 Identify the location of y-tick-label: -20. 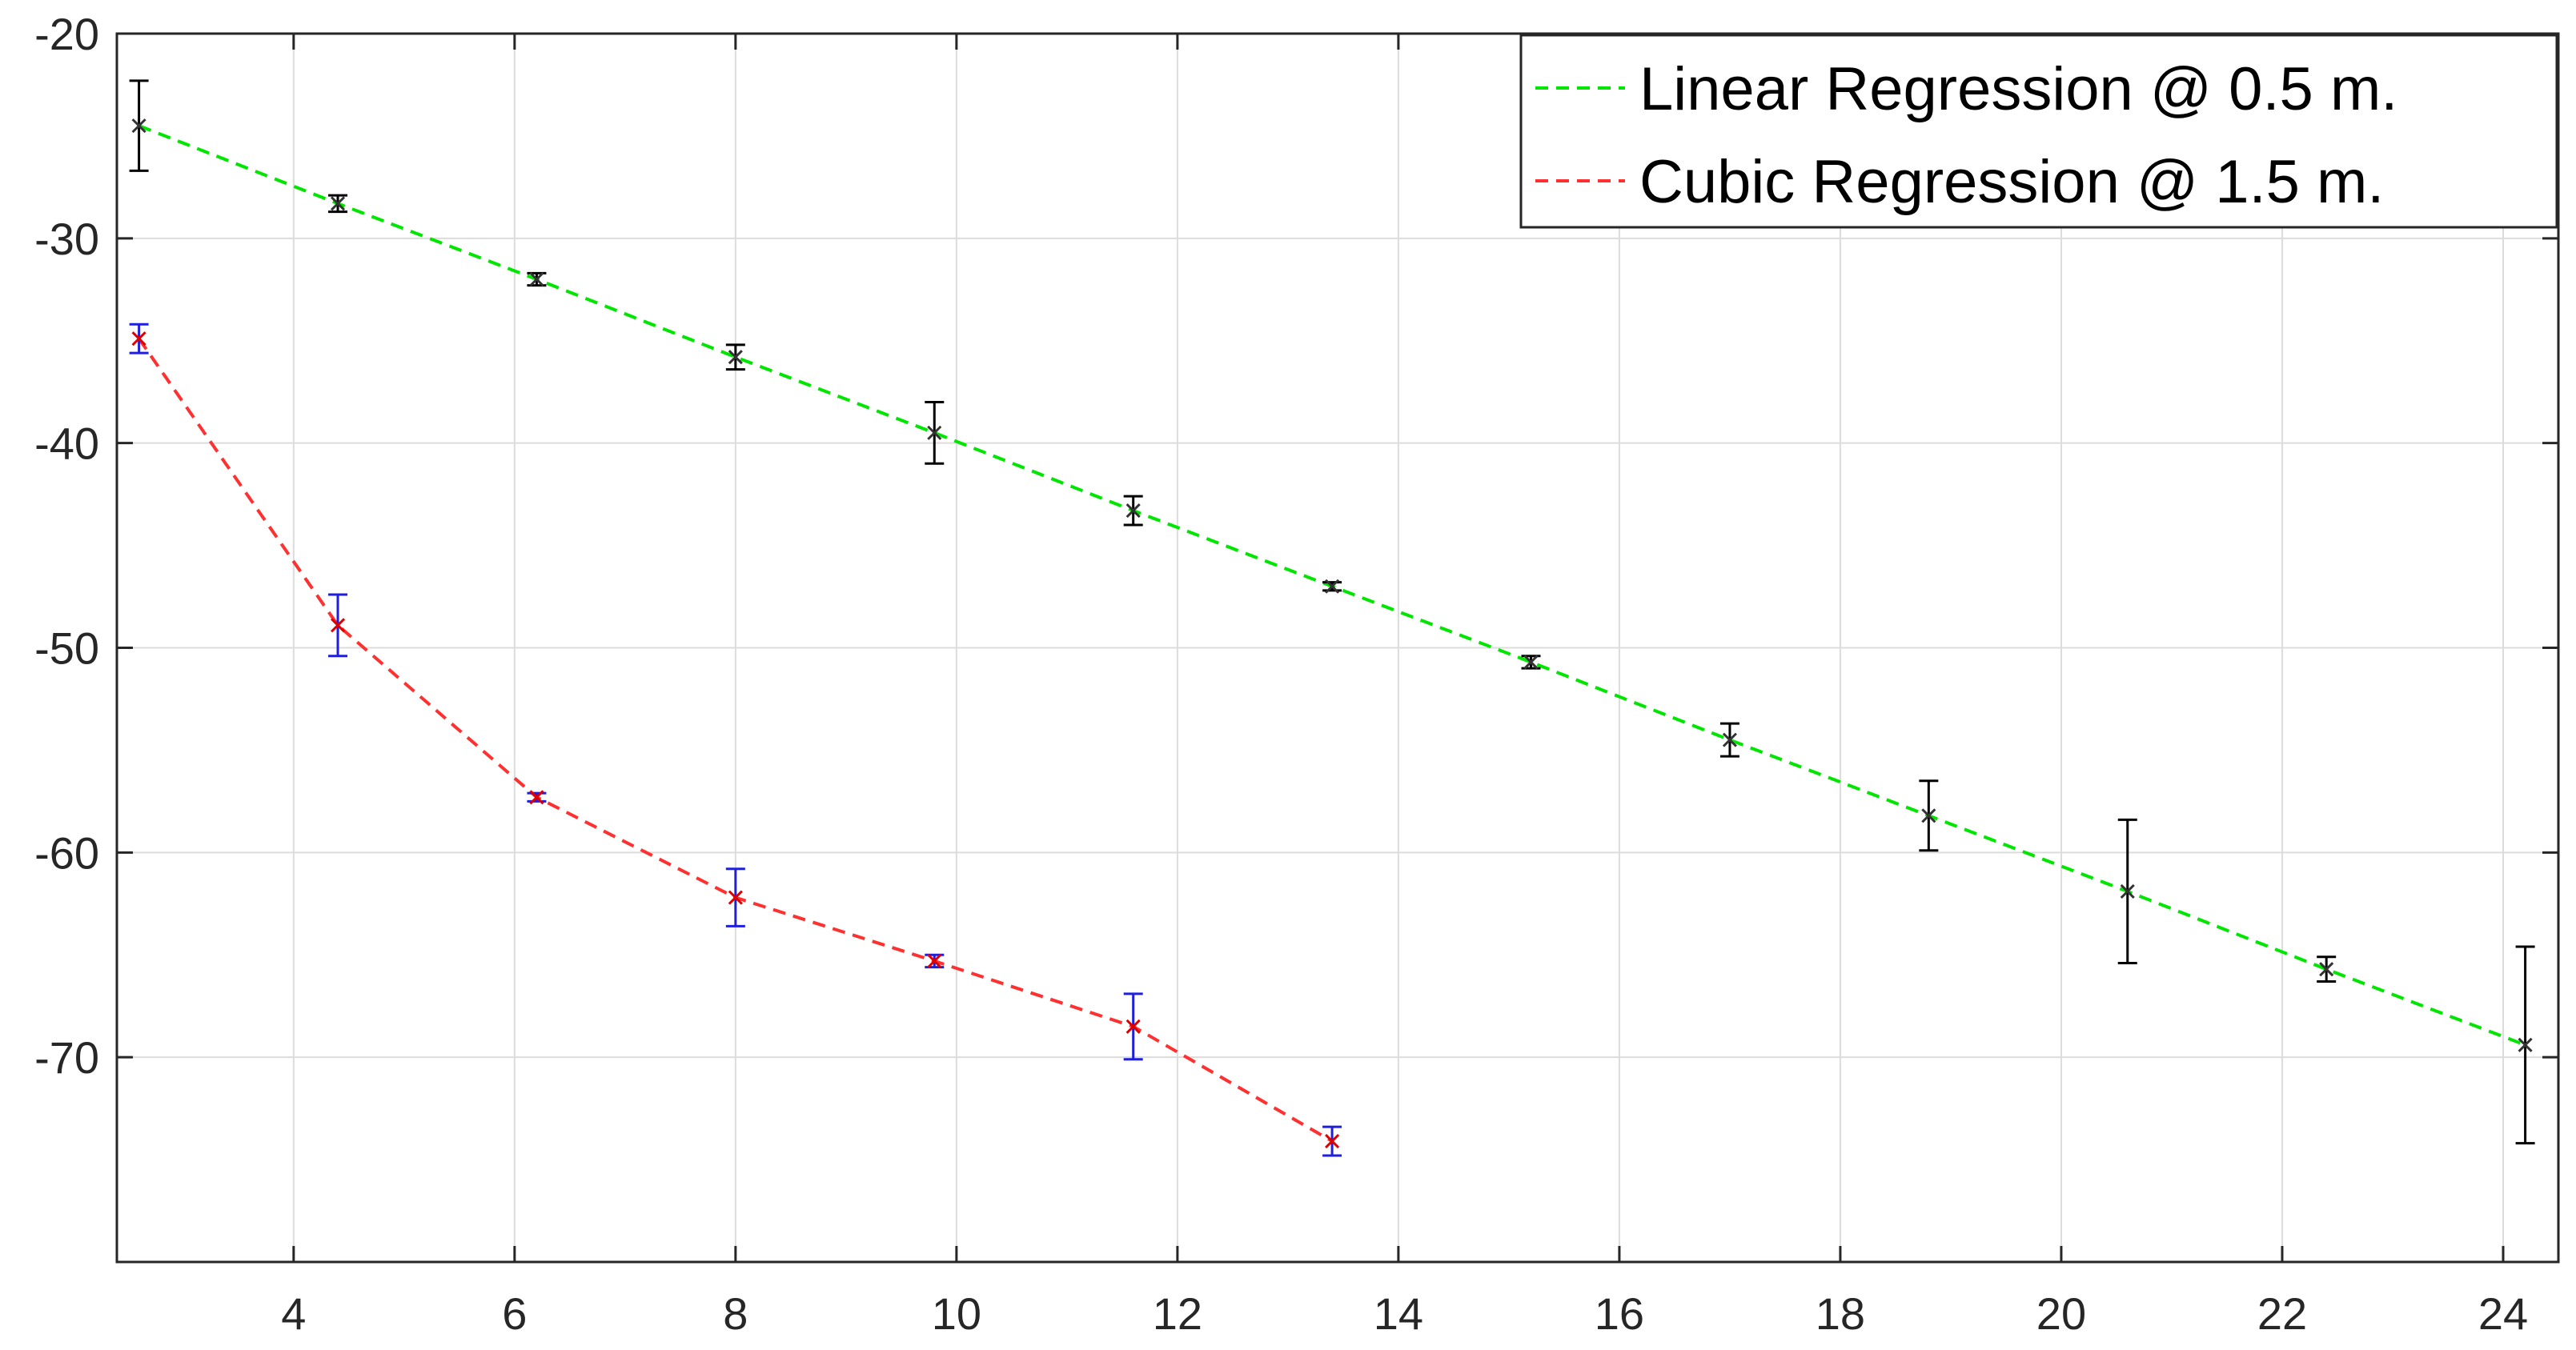
(66, 34).